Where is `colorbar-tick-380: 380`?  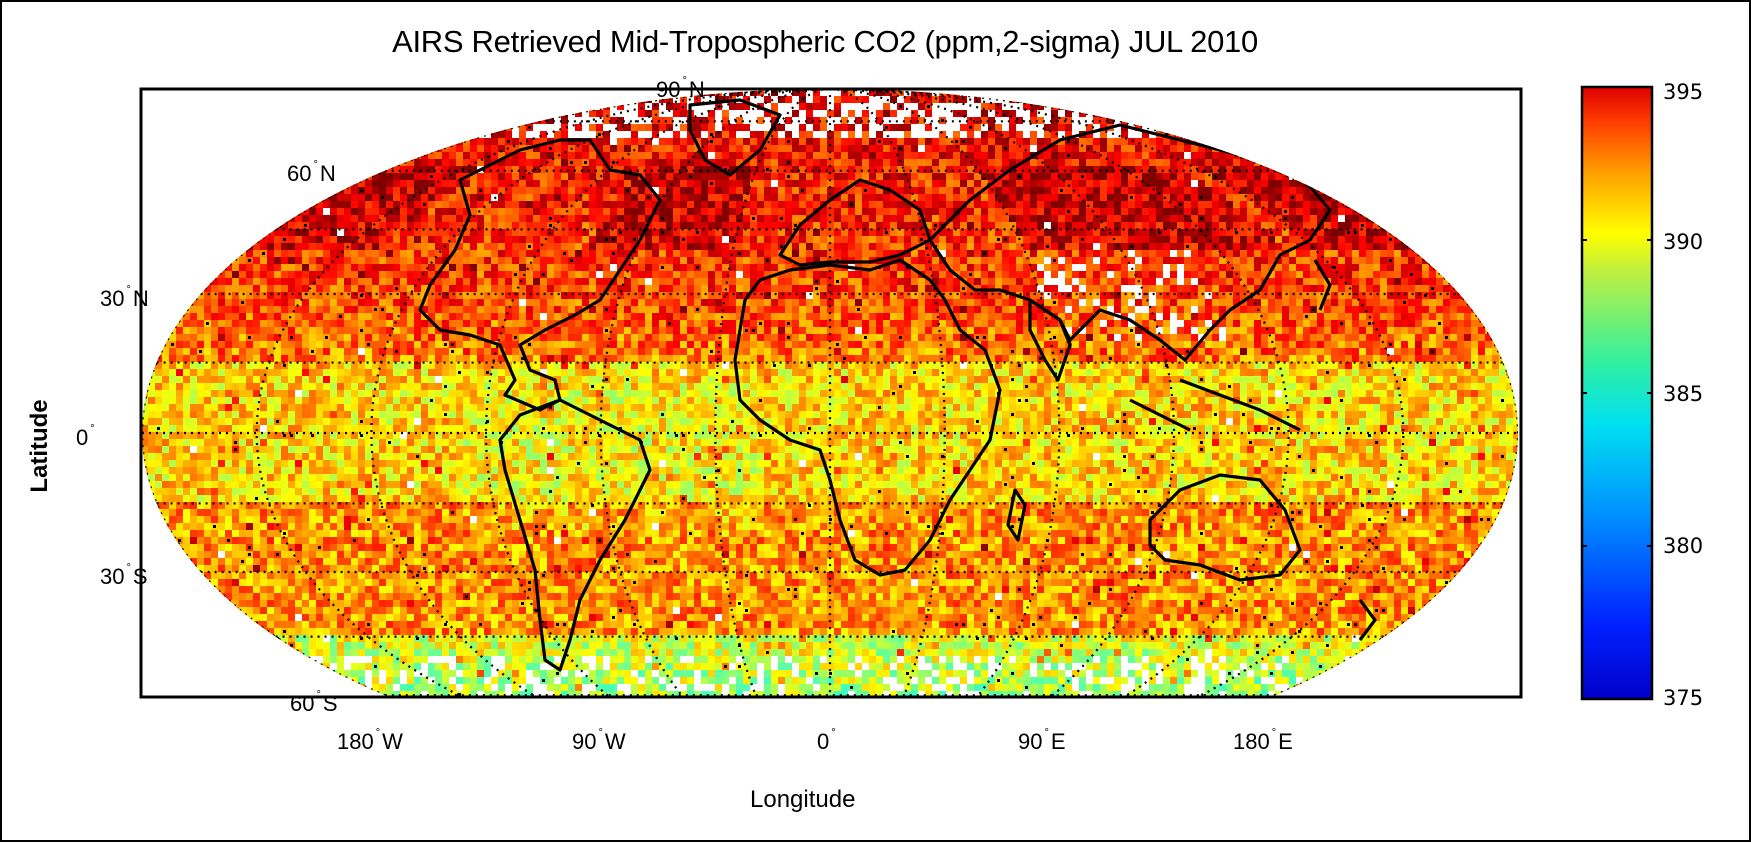 colorbar-tick-380: 380 is located at coordinates (1683, 546).